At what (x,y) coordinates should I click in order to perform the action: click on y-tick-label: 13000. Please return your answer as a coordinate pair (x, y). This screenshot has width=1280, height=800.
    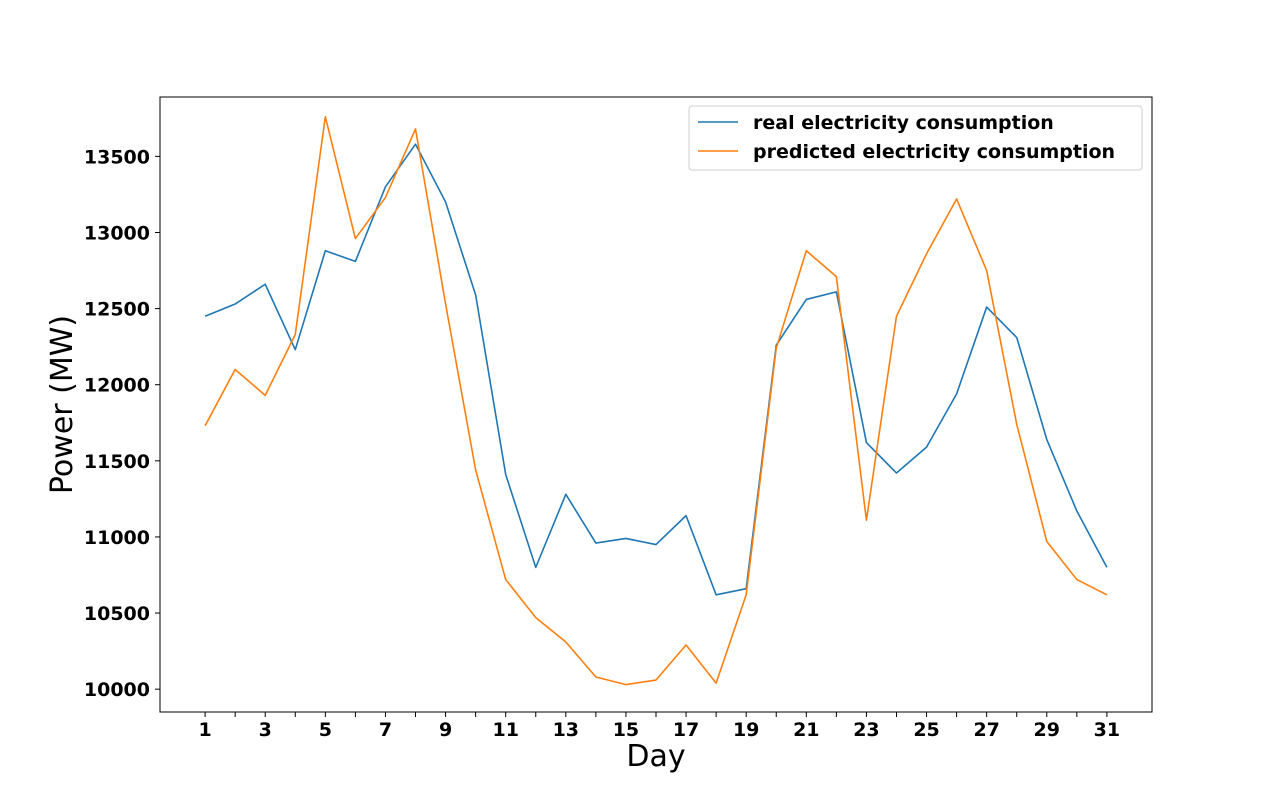
    Looking at the image, I should click on (117, 233).